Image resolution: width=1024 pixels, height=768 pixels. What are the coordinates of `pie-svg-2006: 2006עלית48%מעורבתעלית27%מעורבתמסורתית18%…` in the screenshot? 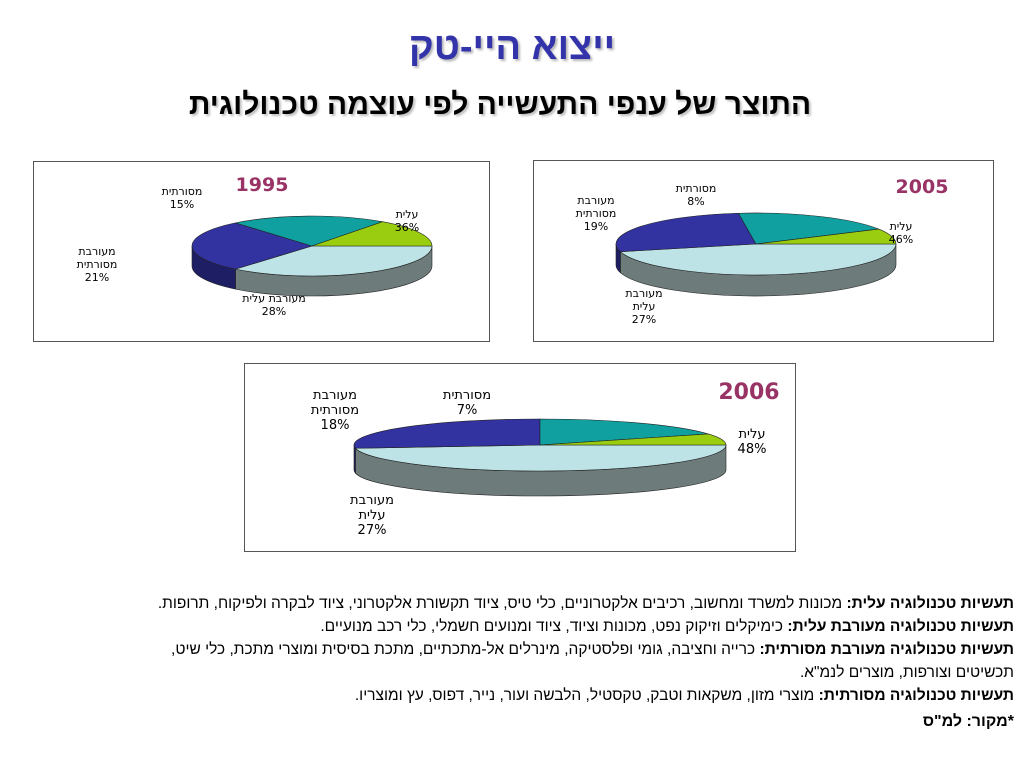 It's located at (545, 459).